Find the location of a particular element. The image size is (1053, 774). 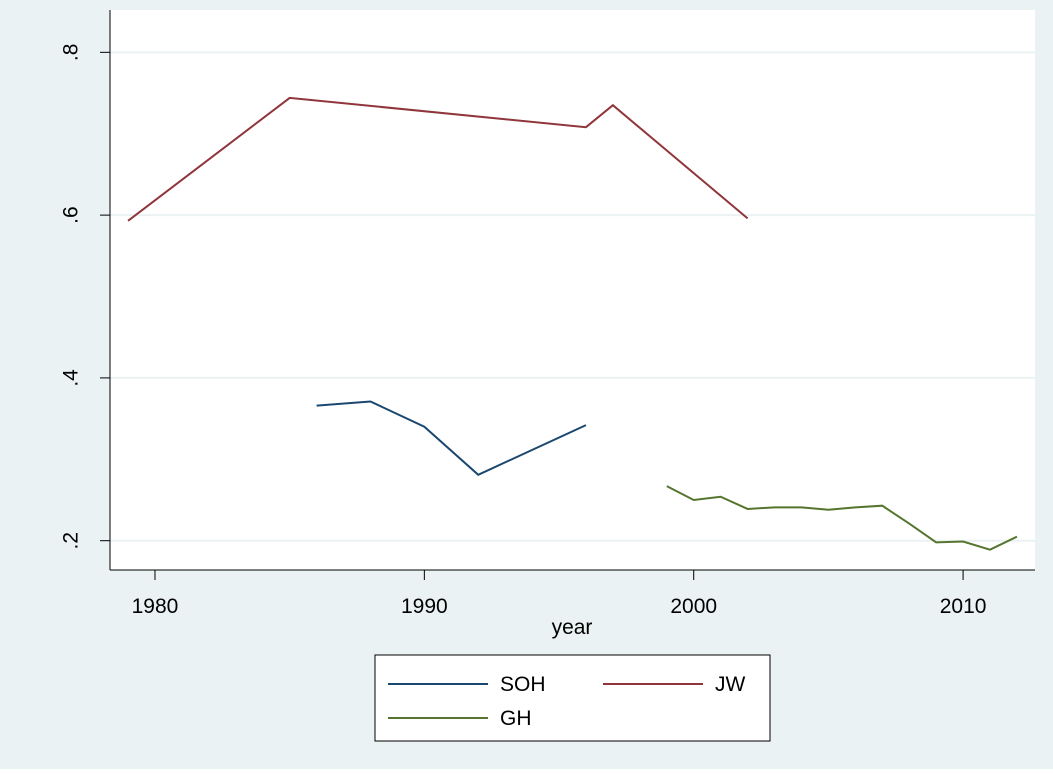

y-tick-label: .6 is located at coordinates (71, 215).